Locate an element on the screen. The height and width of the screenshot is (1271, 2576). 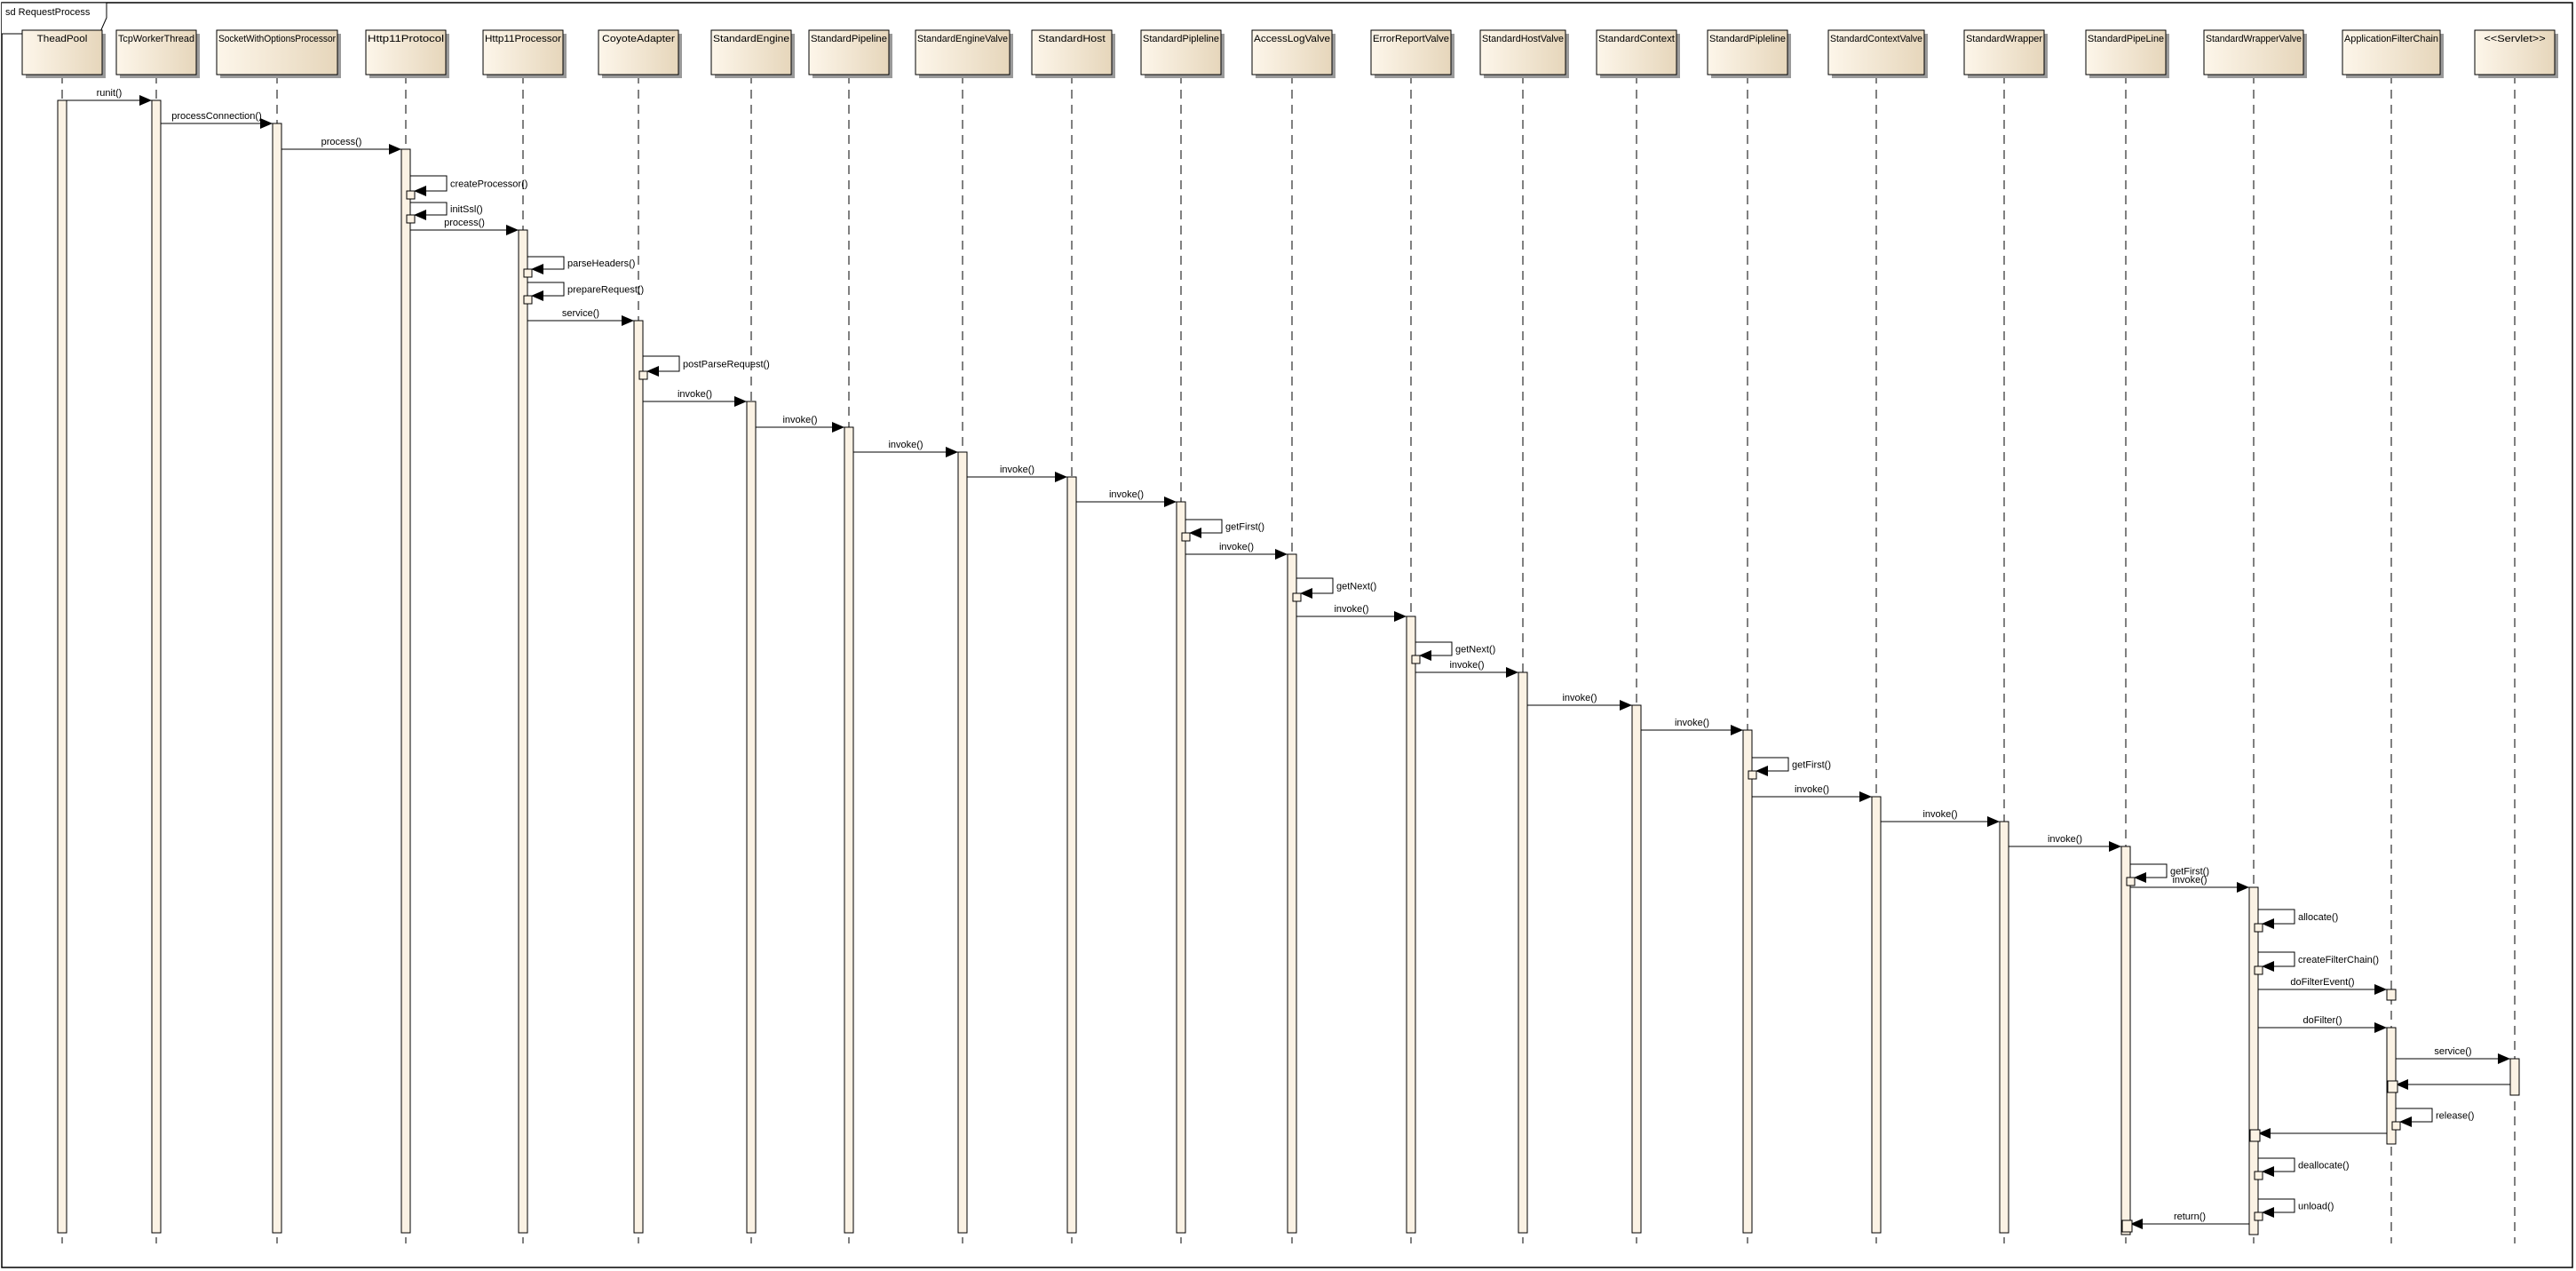
lifeline-servlet: <<Servlet>> is located at coordinates (2516, 636).